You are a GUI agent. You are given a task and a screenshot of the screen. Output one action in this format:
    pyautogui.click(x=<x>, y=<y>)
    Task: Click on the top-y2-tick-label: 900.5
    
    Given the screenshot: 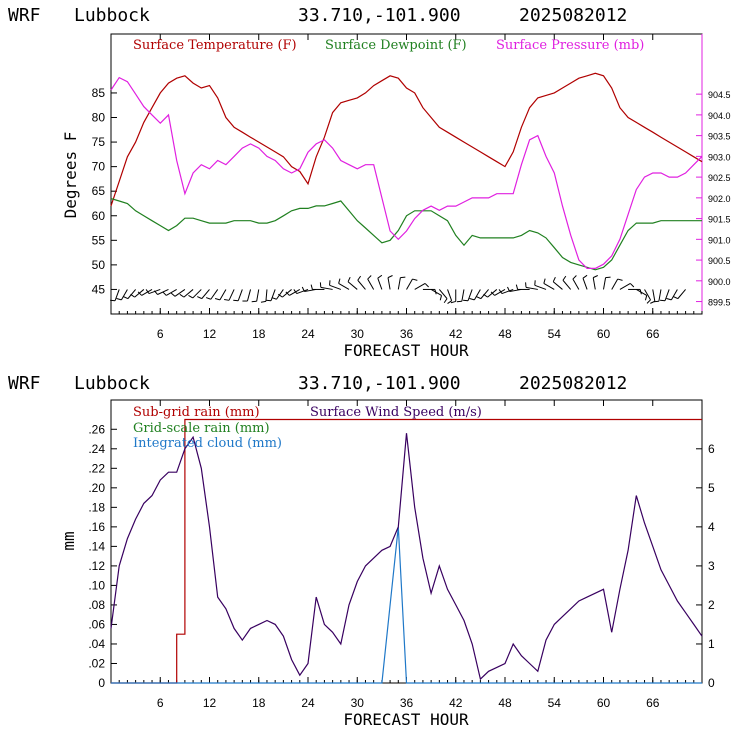 What is the action you would take?
    pyautogui.click(x=719, y=261)
    